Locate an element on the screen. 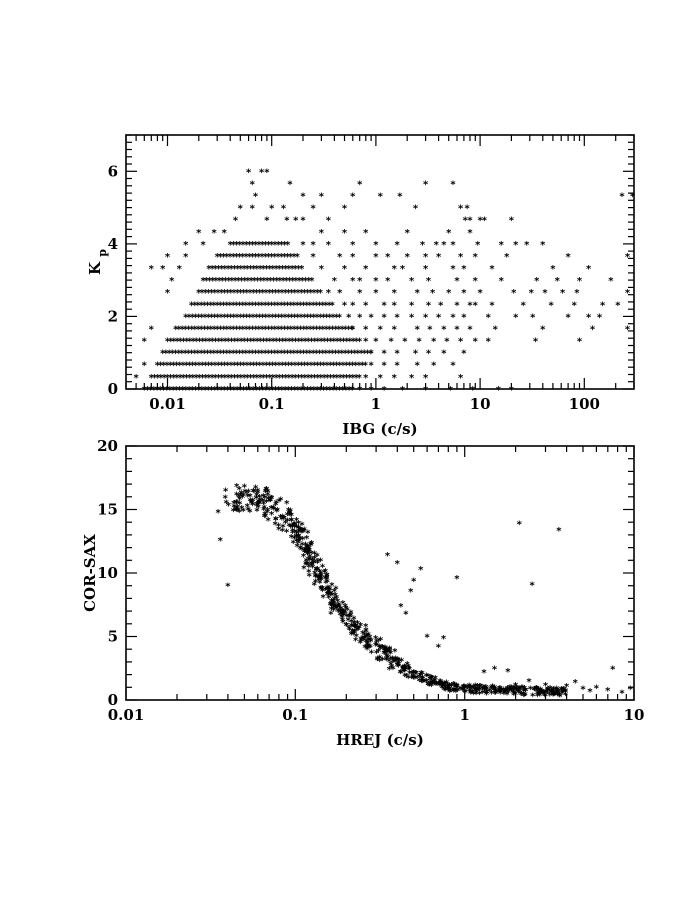 This screenshot has height=922, width=692. chart-top-xtick-label: 10 is located at coordinates (480, 404).